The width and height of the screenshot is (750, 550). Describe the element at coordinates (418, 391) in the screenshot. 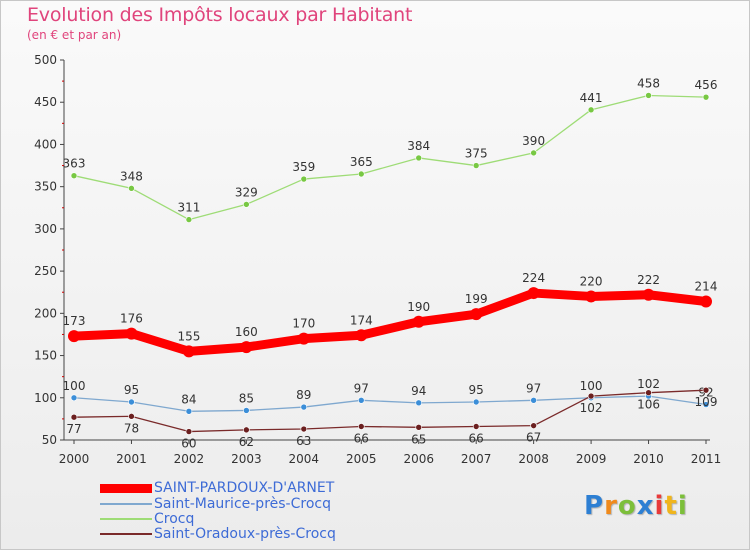

I see `data-label-saint-maurice-pres-crocq: 94` at that location.